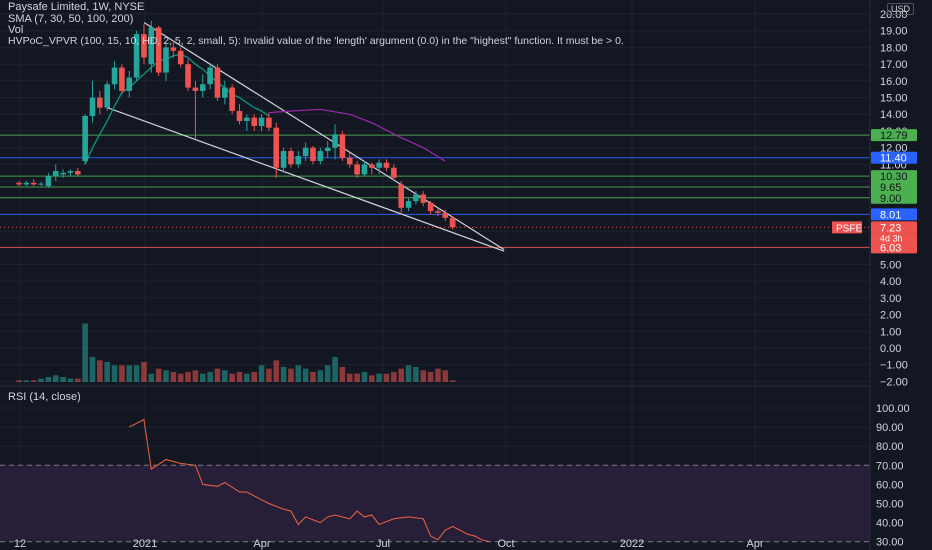 The height and width of the screenshot is (550, 932). What do you see at coordinates (71, 19) in the screenshot?
I see `sma-legend: SMA (7, 30, 50, 100, 200)` at bounding box center [71, 19].